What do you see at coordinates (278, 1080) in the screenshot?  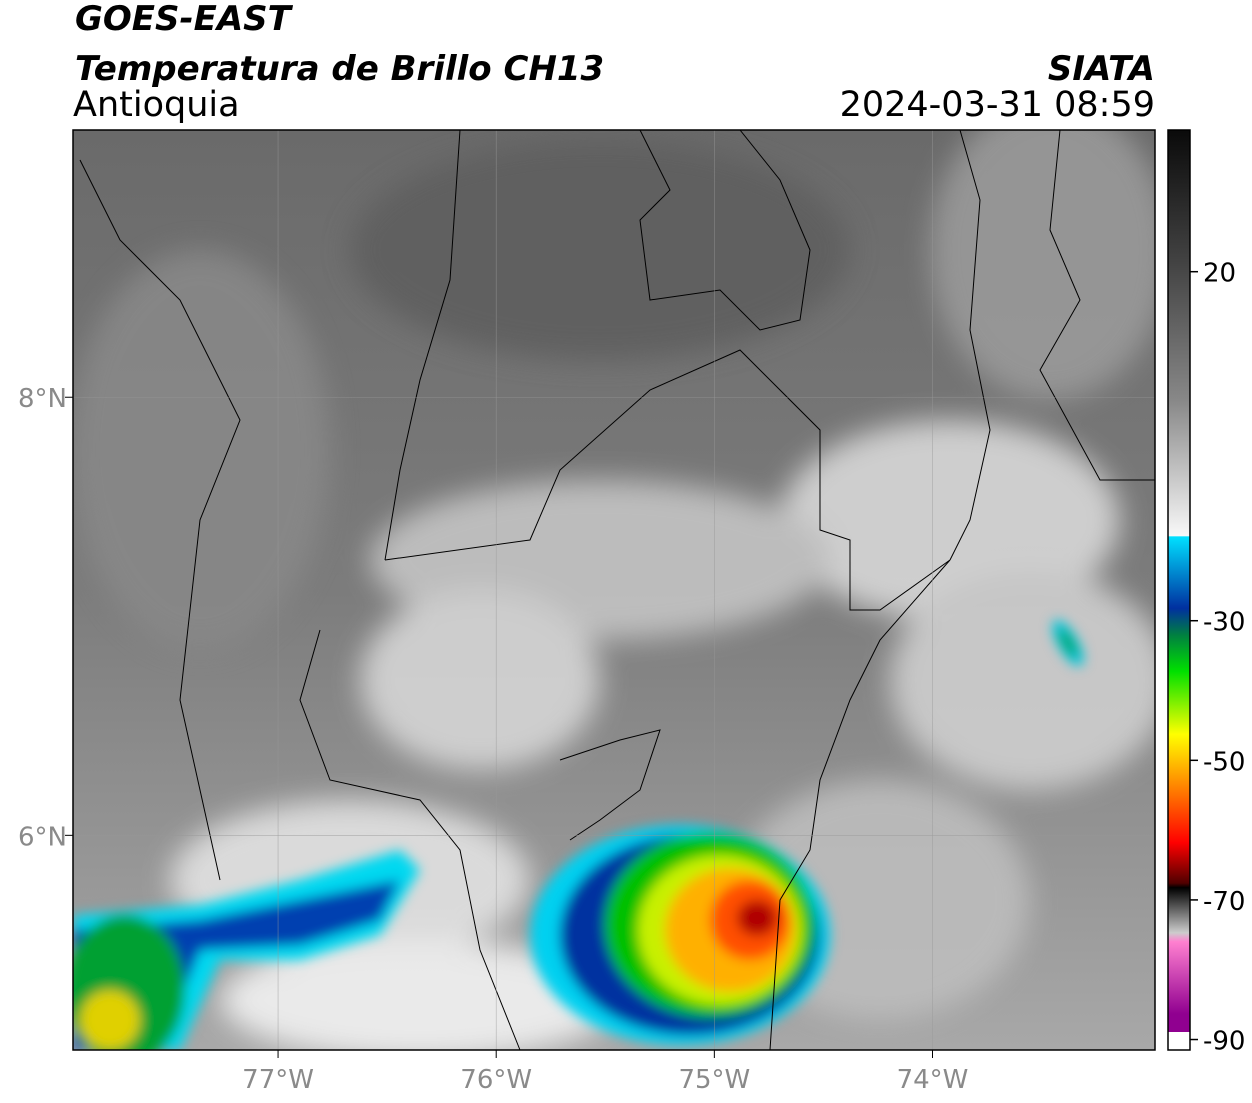 I see `x-tick-label: 77°W` at bounding box center [278, 1080].